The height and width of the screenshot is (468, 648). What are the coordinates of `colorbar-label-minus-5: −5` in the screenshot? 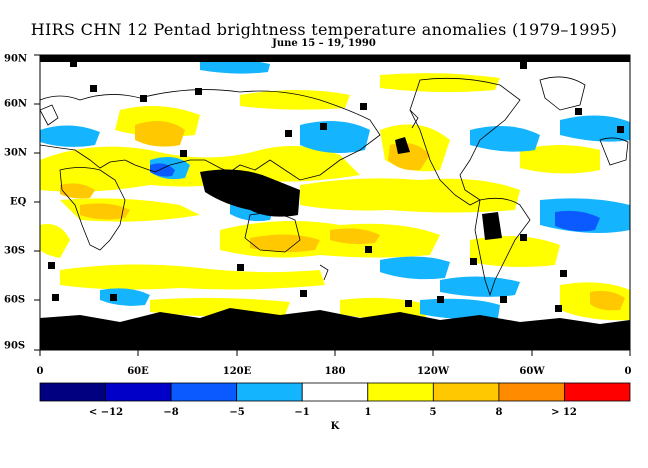 It's located at (237, 412).